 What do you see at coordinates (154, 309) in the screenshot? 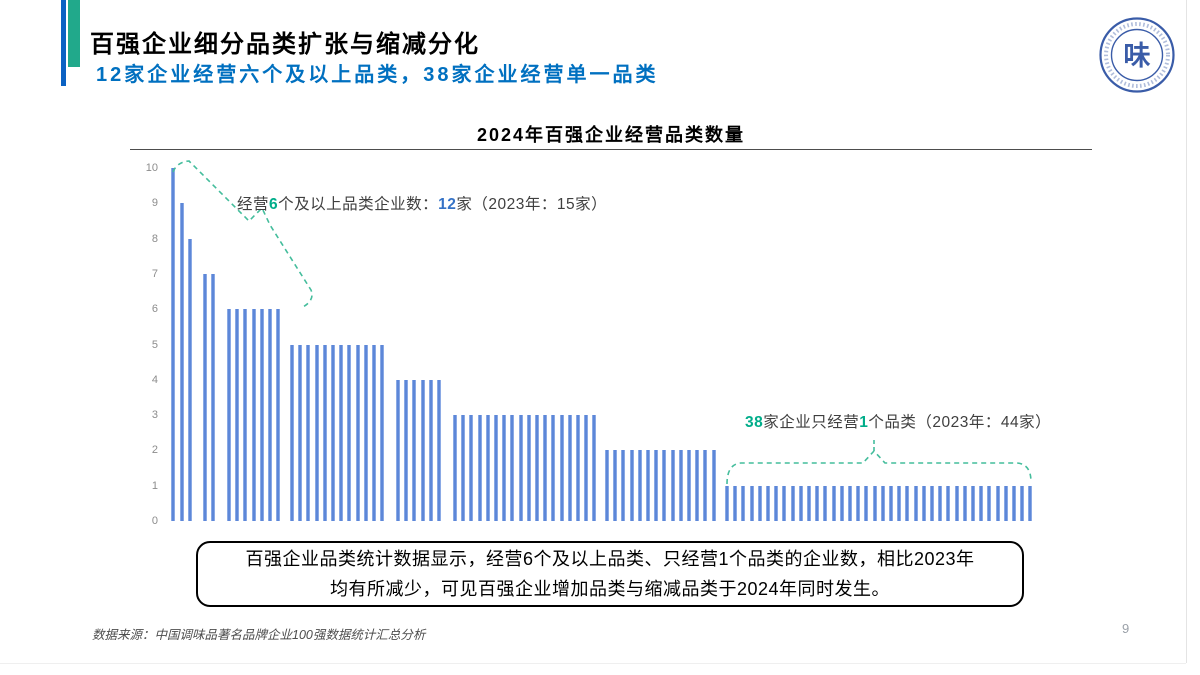
I see `y-tick-label: 6` at bounding box center [154, 309].